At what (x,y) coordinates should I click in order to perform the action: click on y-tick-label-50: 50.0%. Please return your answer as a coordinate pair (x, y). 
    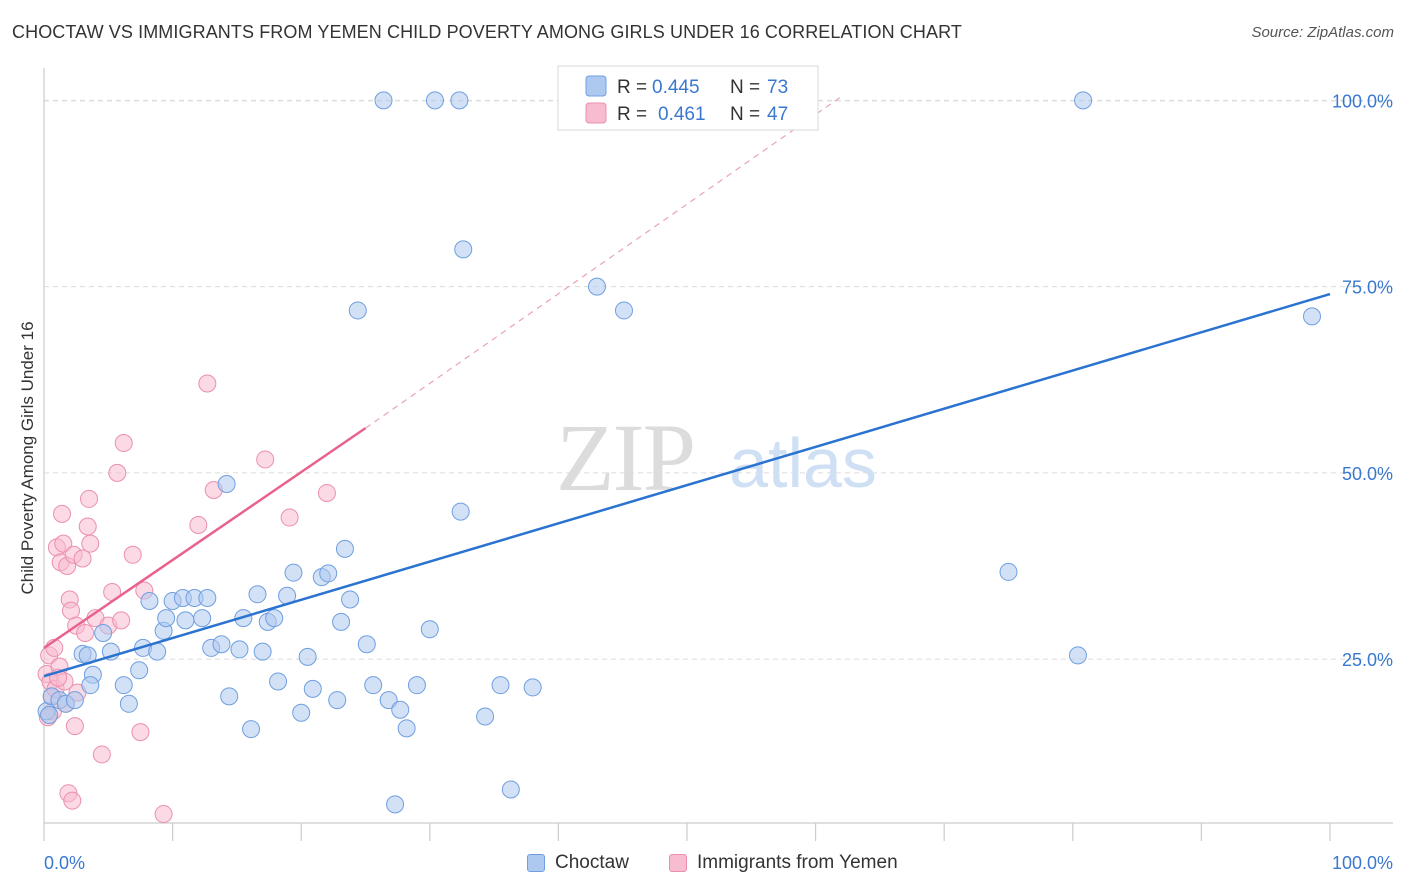
    Looking at the image, I should click on (1367, 474).